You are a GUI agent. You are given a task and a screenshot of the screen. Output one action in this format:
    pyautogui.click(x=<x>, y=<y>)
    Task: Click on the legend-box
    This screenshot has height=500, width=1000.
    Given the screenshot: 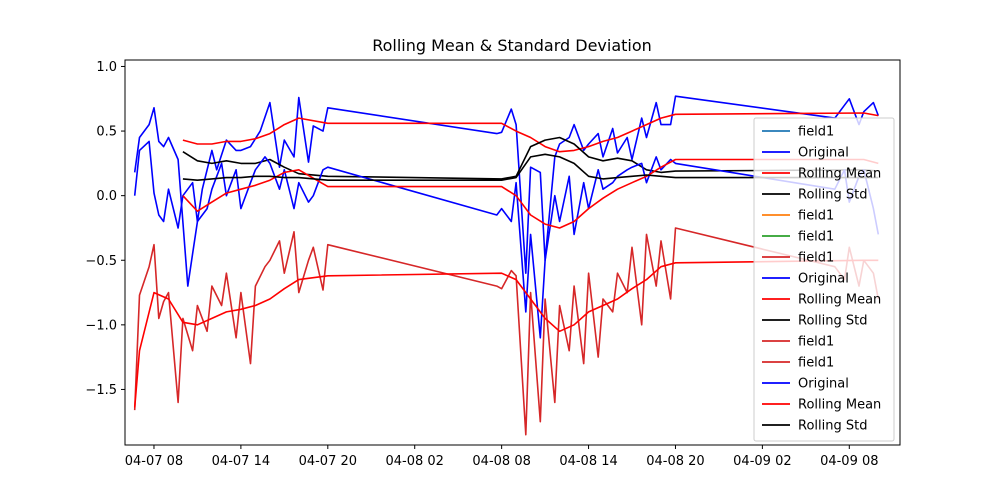 What is the action you would take?
    pyautogui.click(x=824, y=279)
    